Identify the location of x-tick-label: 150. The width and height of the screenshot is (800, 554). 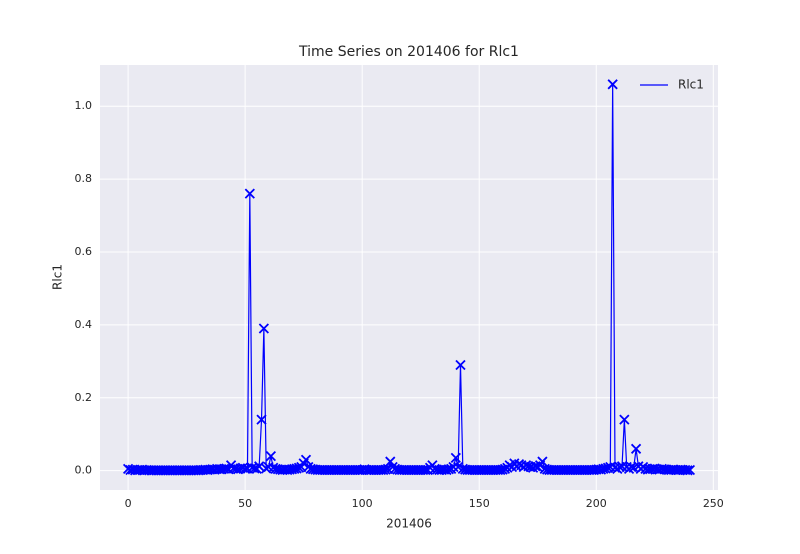
(479, 503).